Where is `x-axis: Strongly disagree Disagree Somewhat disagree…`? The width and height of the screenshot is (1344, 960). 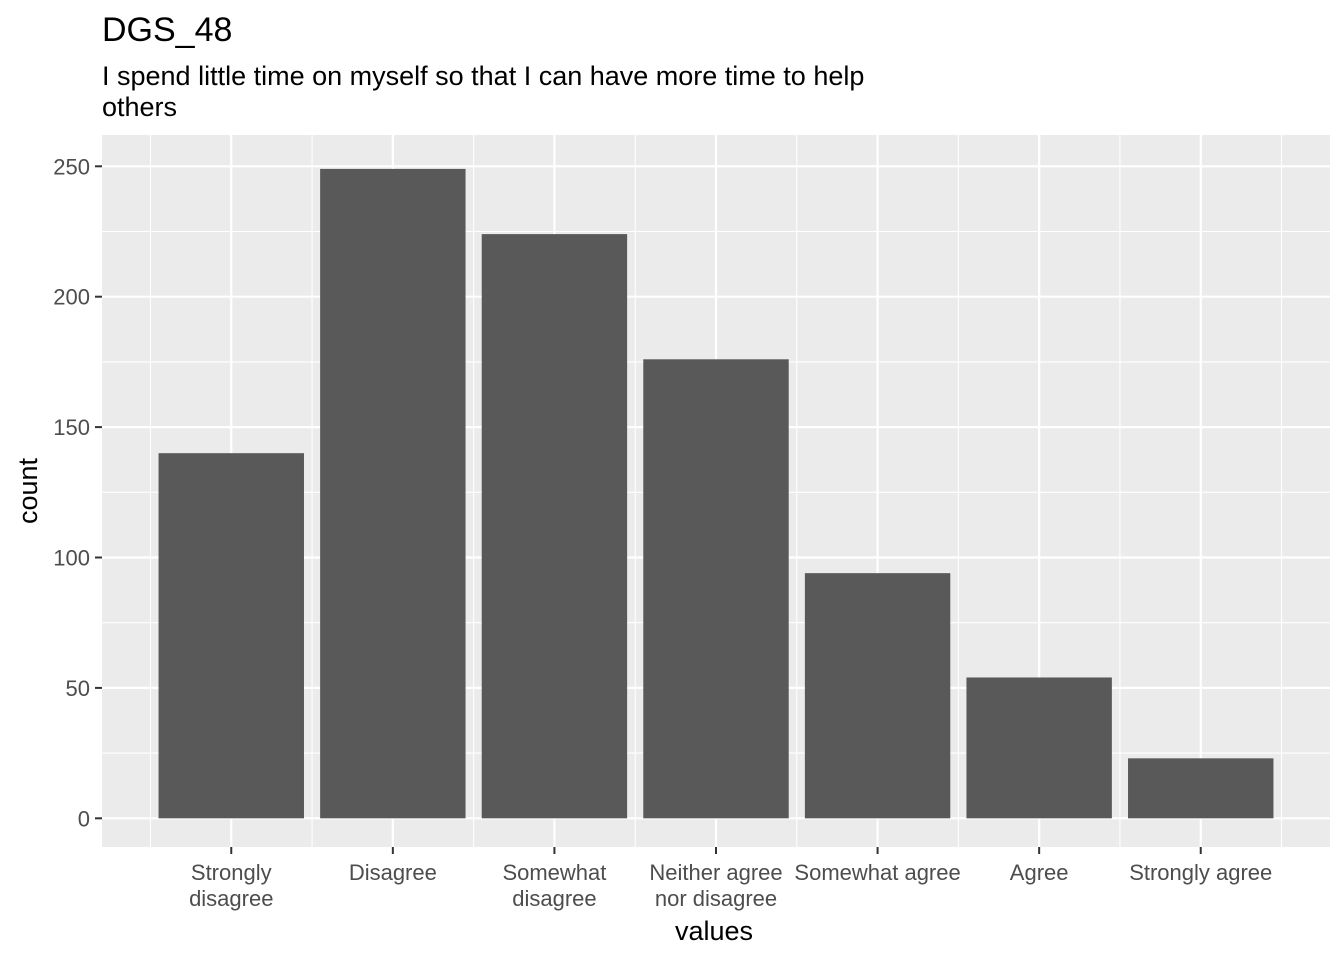 x-axis: Strongly disagree Disagree Somewhat disagree… is located at coordinates (730, 879).